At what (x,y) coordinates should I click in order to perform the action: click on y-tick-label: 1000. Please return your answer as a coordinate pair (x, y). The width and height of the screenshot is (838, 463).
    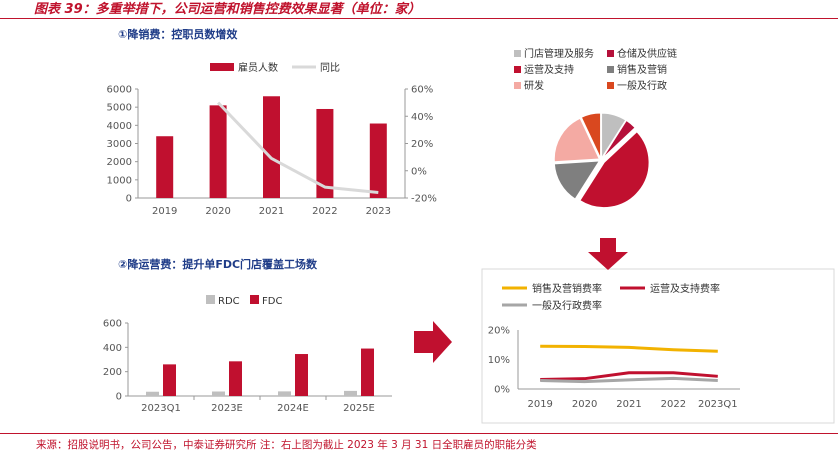
    Looking at the image, I should click on (119, 180).